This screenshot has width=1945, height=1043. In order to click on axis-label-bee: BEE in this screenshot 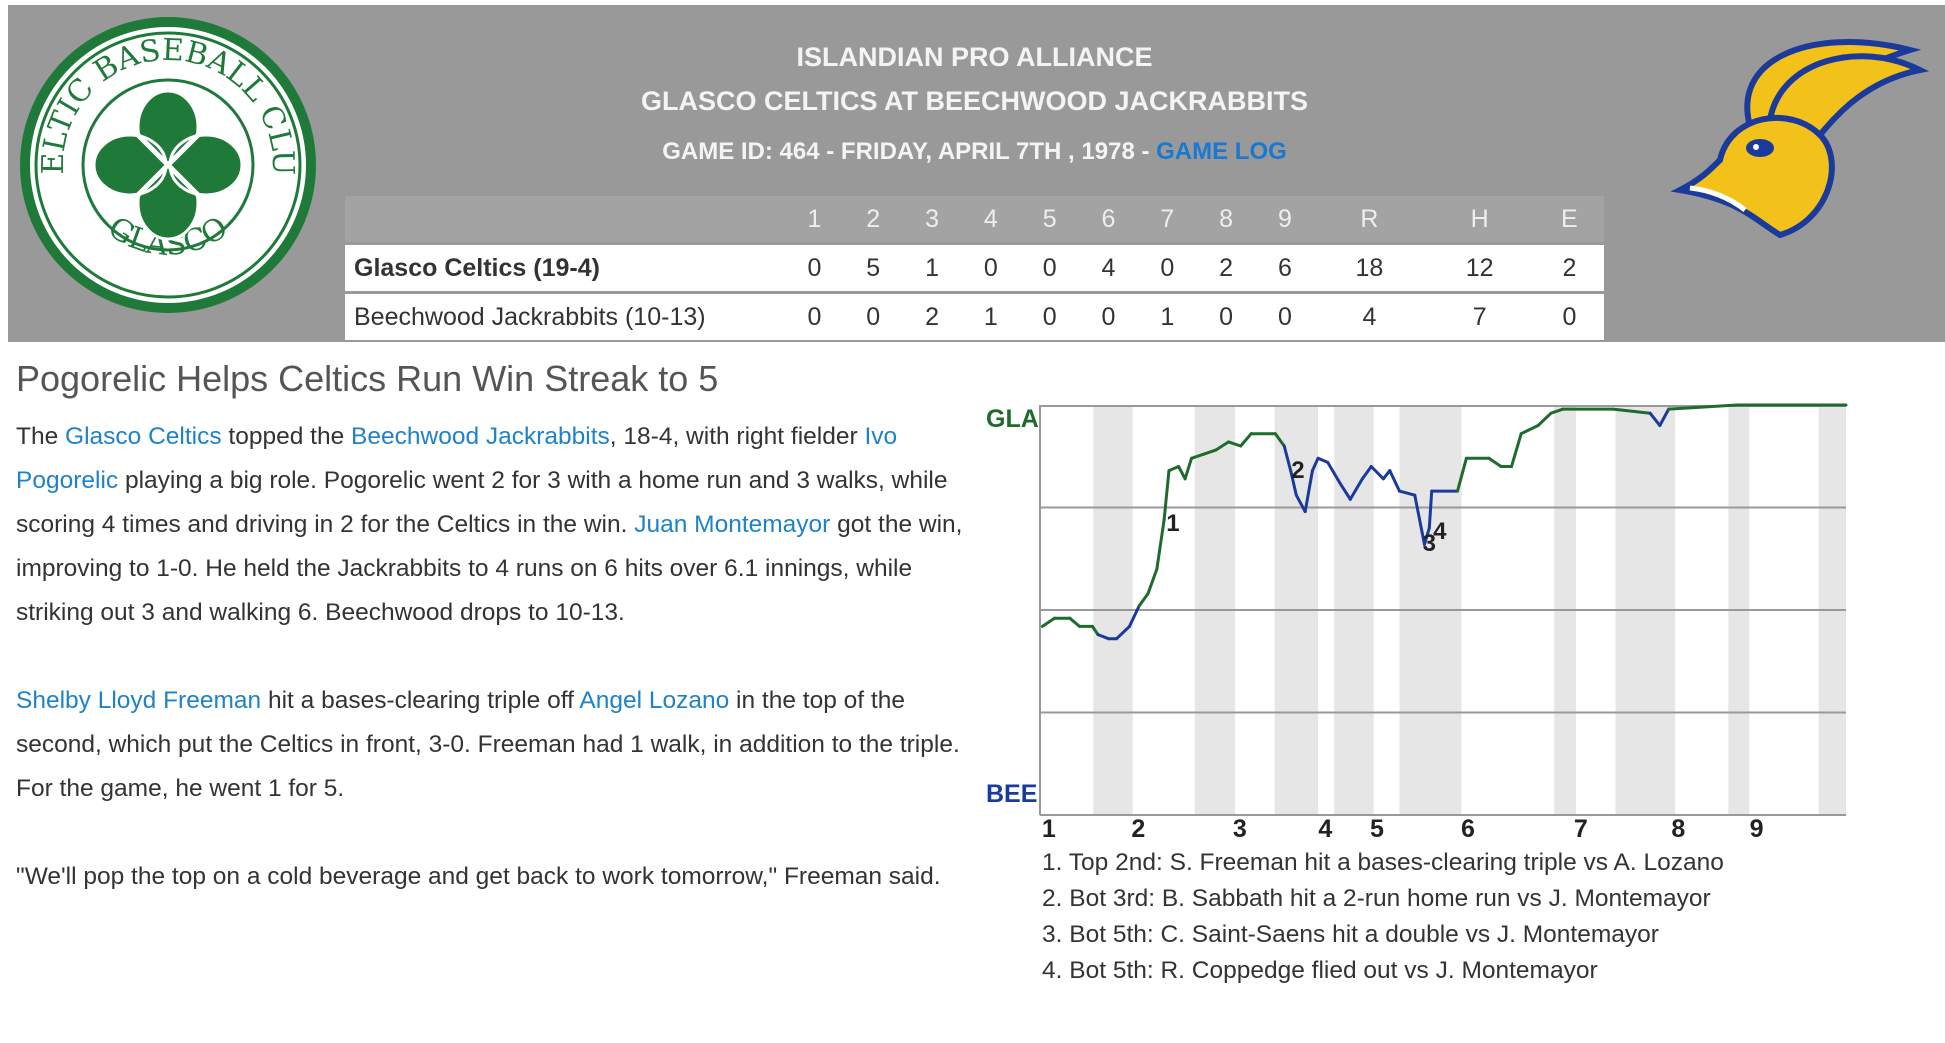, I will do `click(1012, 794)`.